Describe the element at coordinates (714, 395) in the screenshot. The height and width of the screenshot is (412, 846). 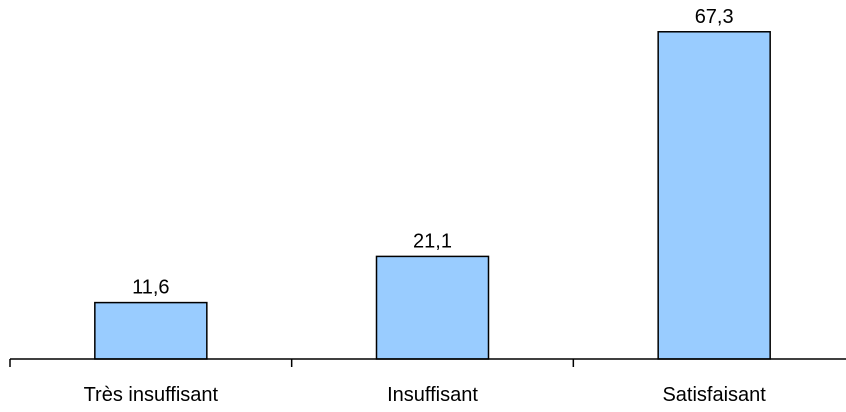
I see `category-label-2: Satisfaisant` at that location.